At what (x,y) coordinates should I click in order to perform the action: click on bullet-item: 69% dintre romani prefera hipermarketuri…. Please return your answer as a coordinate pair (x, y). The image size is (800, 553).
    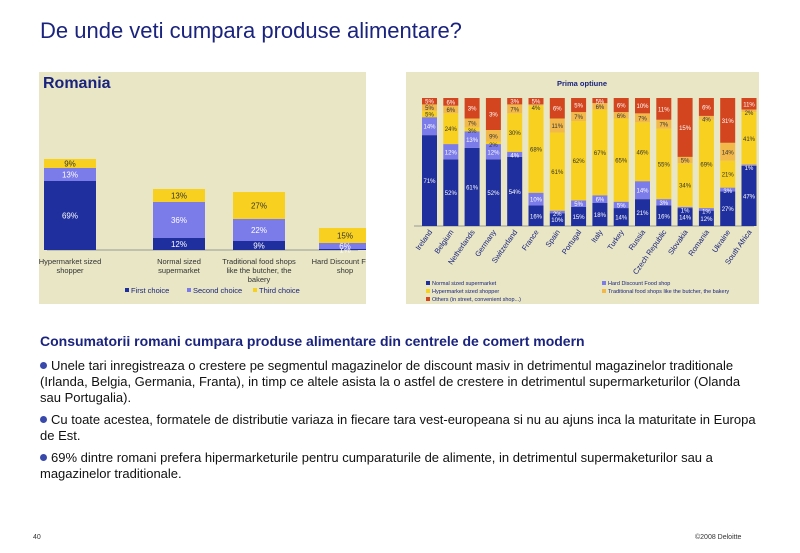
    Looking at the image, I should click on (400, 466).